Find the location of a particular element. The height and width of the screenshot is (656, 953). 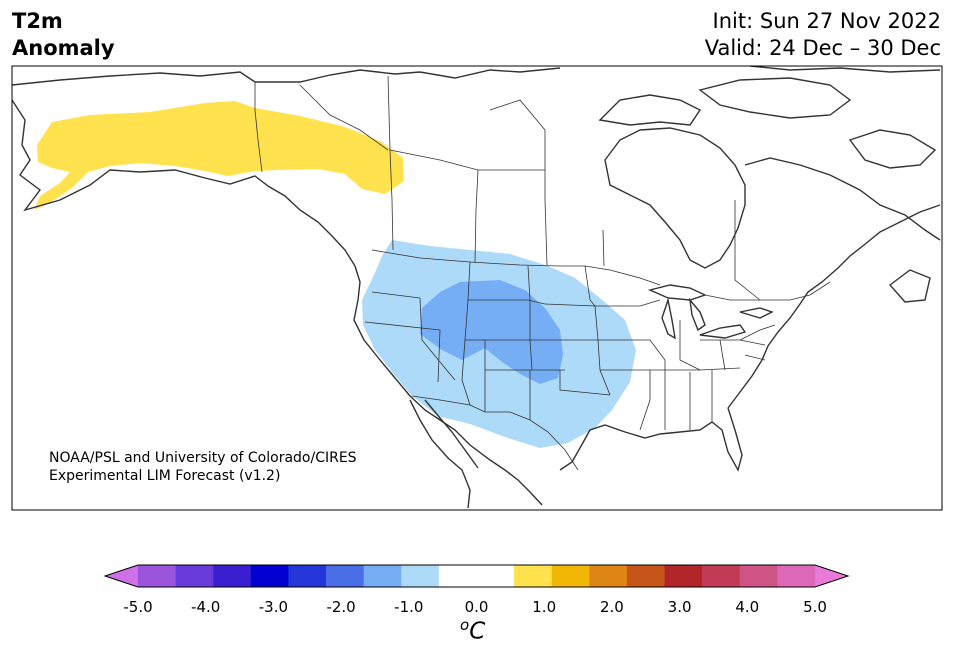

colorbar-tick-label: 2.0 is located at coordinates (612, 607).